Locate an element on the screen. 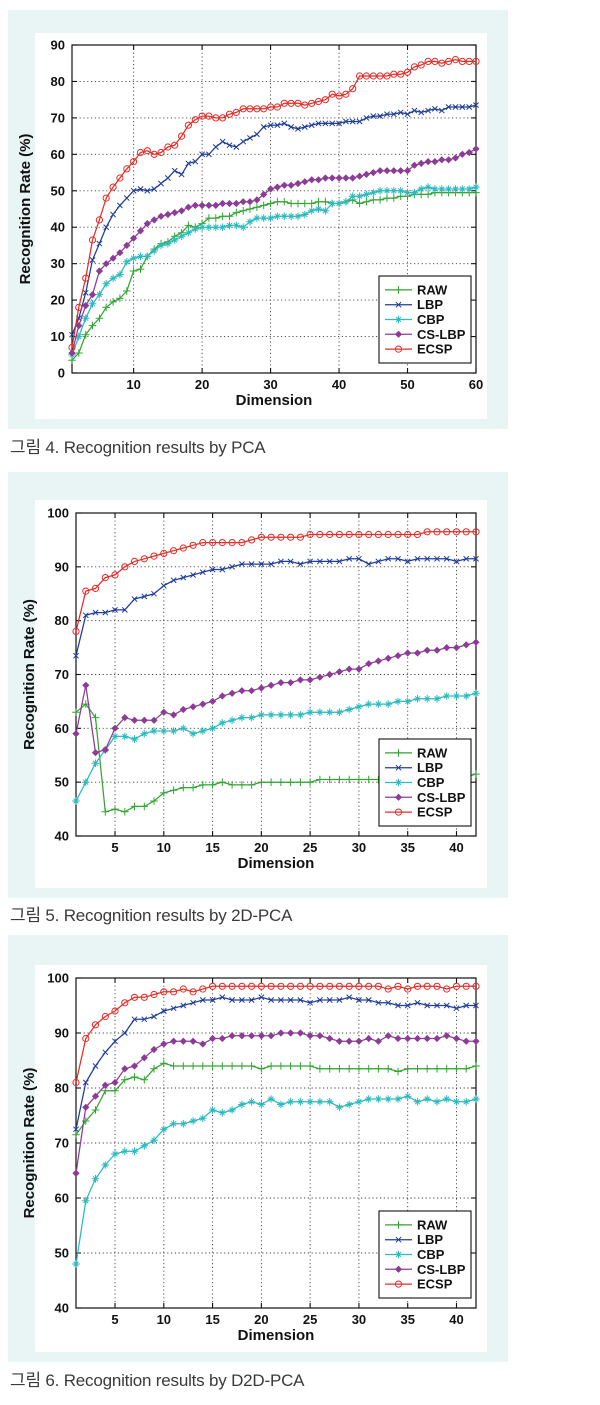 Image resolution: width=600 pixels, height=1405 pixels. figure-caption-2d-pca: 그림 5. Recognition results by 2D-PCA is located at coordinates (151, 915).